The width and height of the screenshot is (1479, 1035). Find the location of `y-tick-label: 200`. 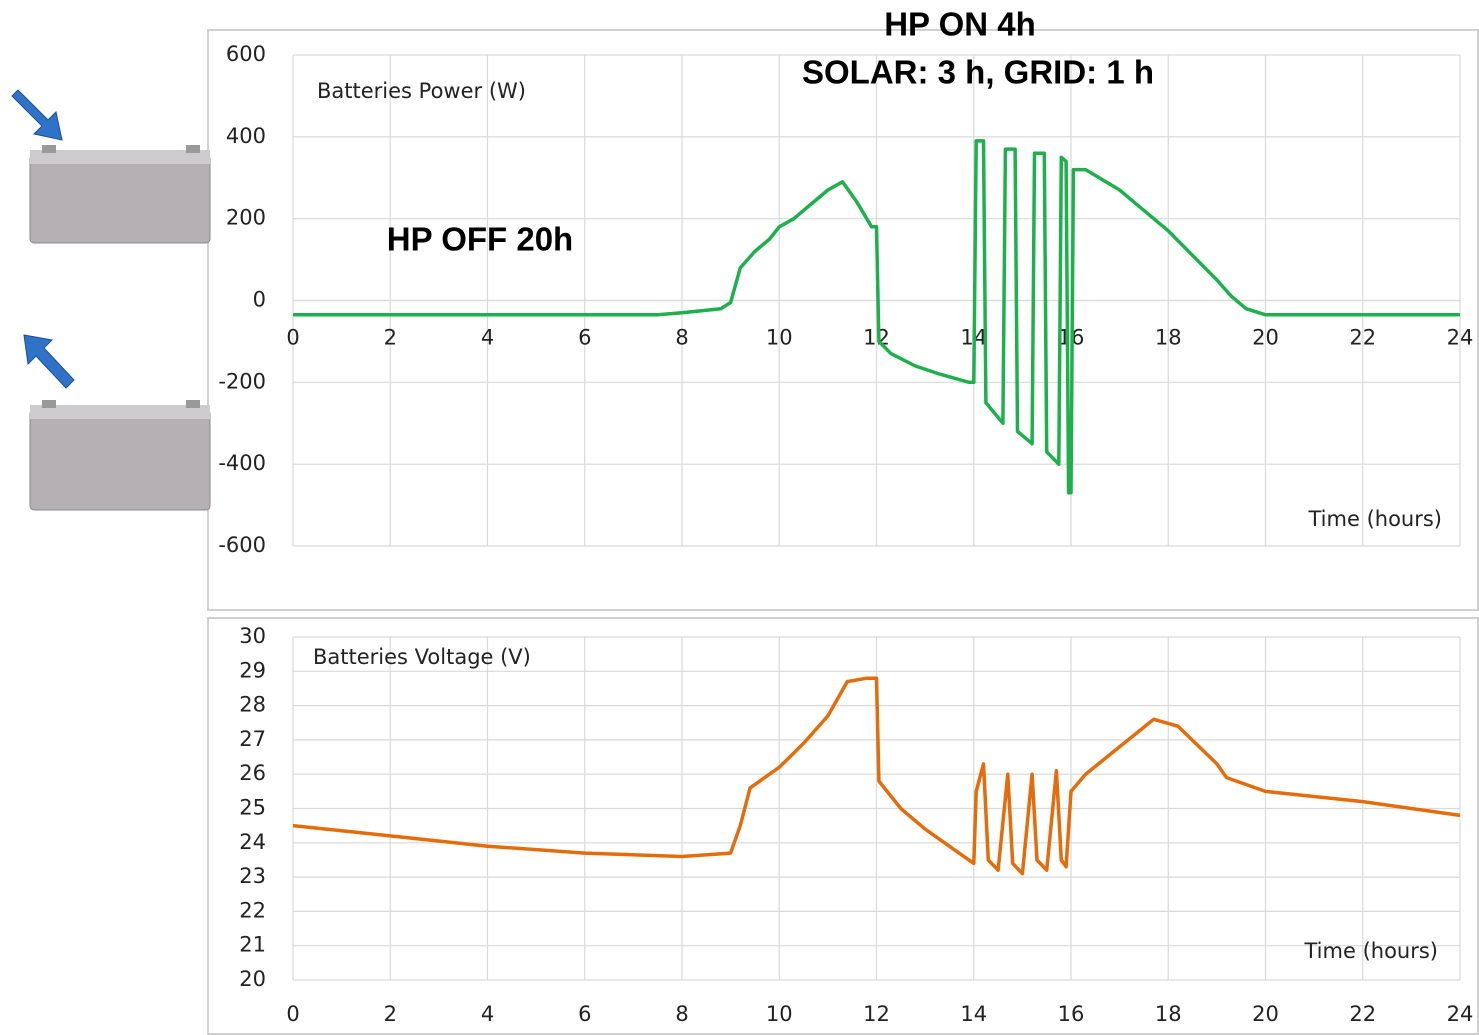

y-tick-label: 200 is located at coordinates (246, 218).